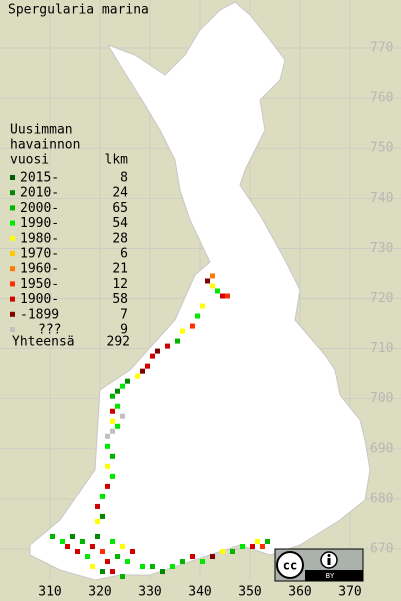  What do you see at coordinates (319, 565) in the screenshot?
I see `license-badge: cc BY` at bounding box center [319, 565].